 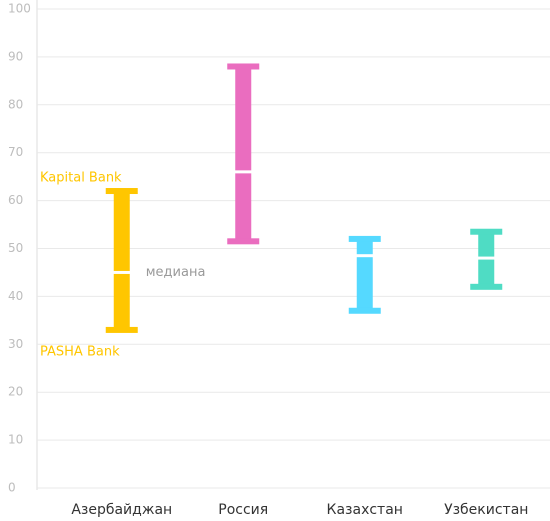 I want to click on y-tick-label: 60, so click(x=15, y=200).